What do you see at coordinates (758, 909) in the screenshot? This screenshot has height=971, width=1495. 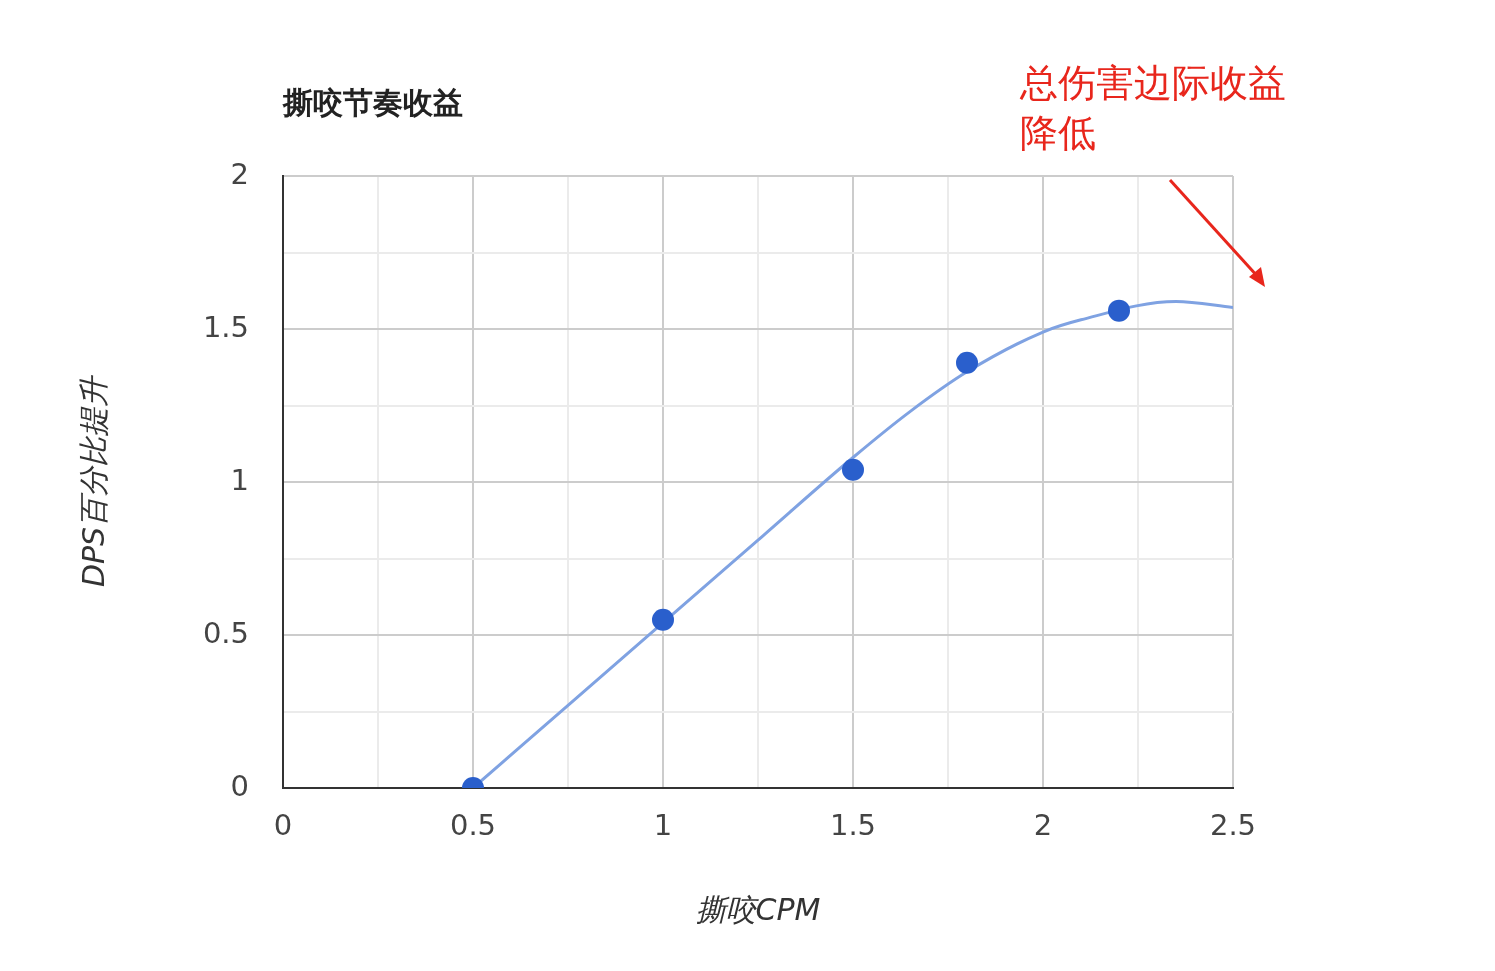 I see `x-axis-title: 撕咬CPM` at bounding box center [758, 909].